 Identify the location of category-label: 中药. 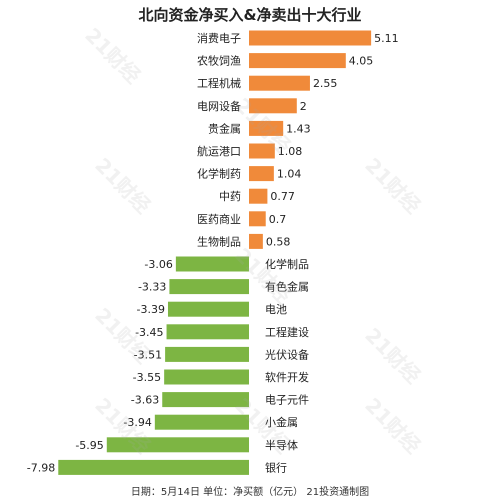
(230, 196).